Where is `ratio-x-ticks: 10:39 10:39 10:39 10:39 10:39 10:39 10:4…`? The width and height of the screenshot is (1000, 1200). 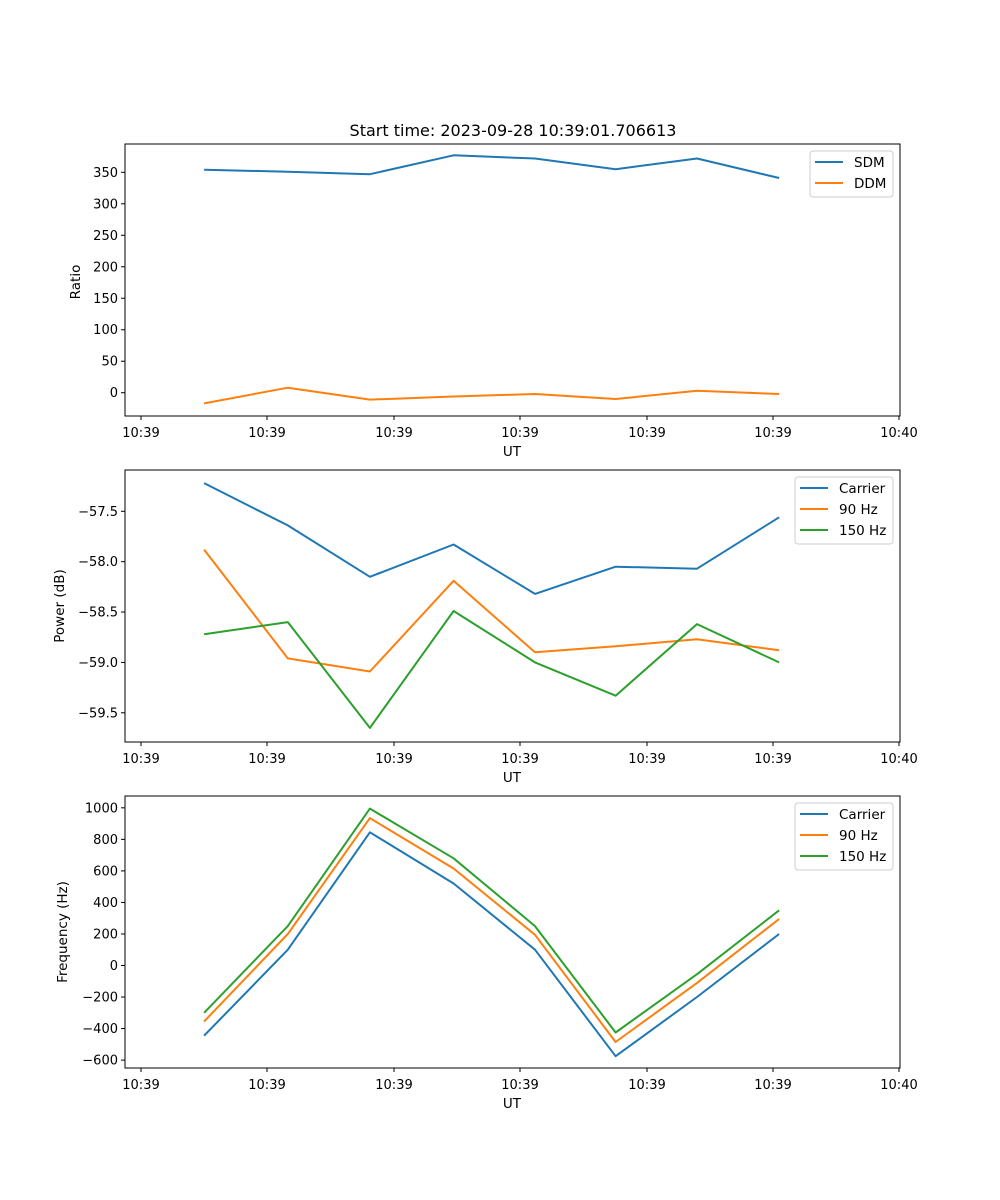
ratio-x-ticks: 10:39 10:39 10:39 10:39 10:39 10:39 10:4… is located at coordinates (520, 428).